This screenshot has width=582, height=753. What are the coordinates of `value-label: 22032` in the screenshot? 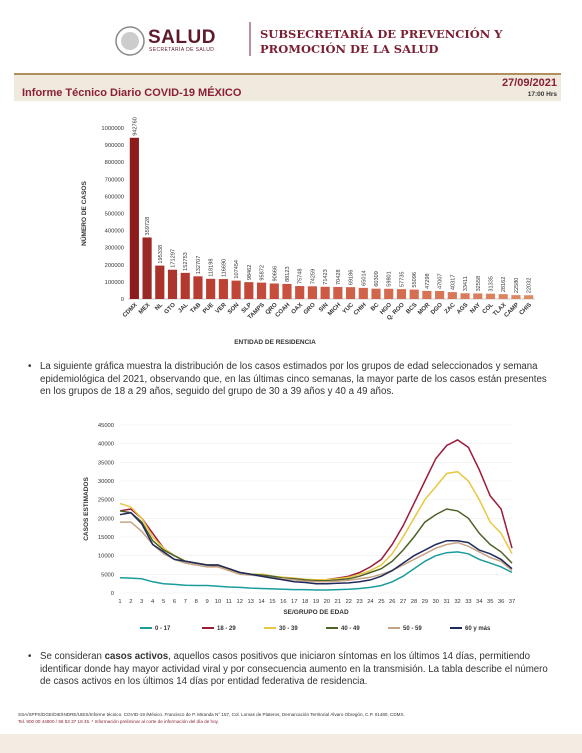 It's located at (530, 286).